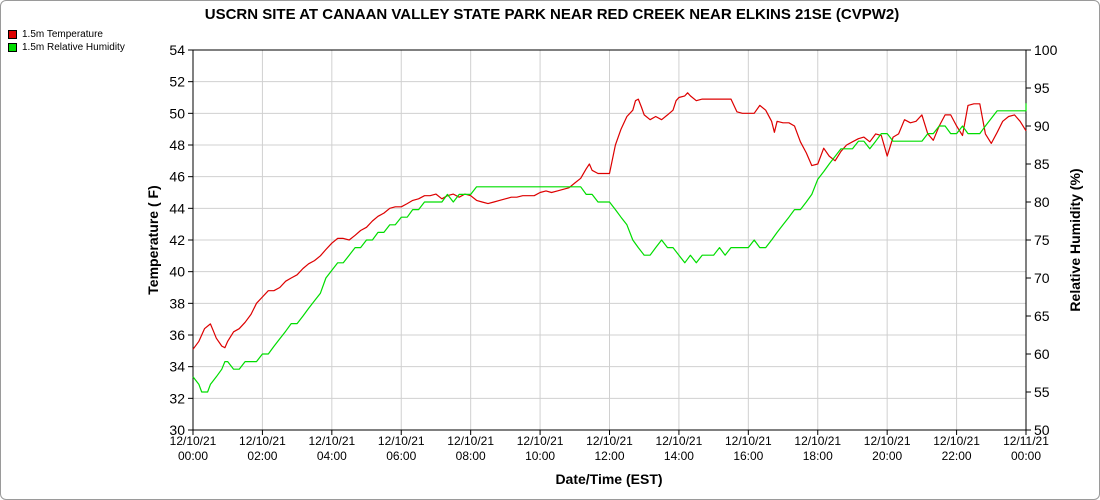 The height and width of the screenshot is (500, 1100). I want to click on y-right-tick-label: 95, so click(1042, 88).